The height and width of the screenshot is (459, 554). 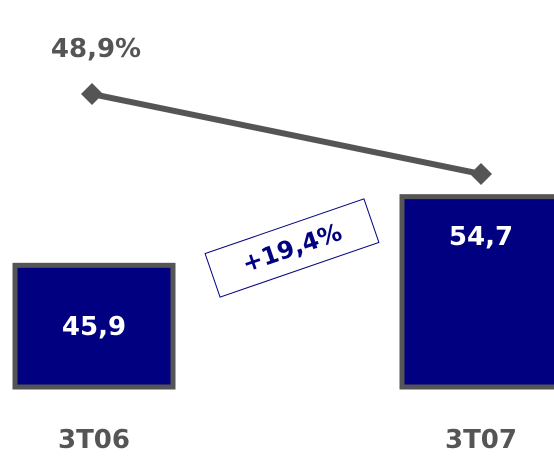 I want to click on bar-3T06, so click(x=94, y=326).